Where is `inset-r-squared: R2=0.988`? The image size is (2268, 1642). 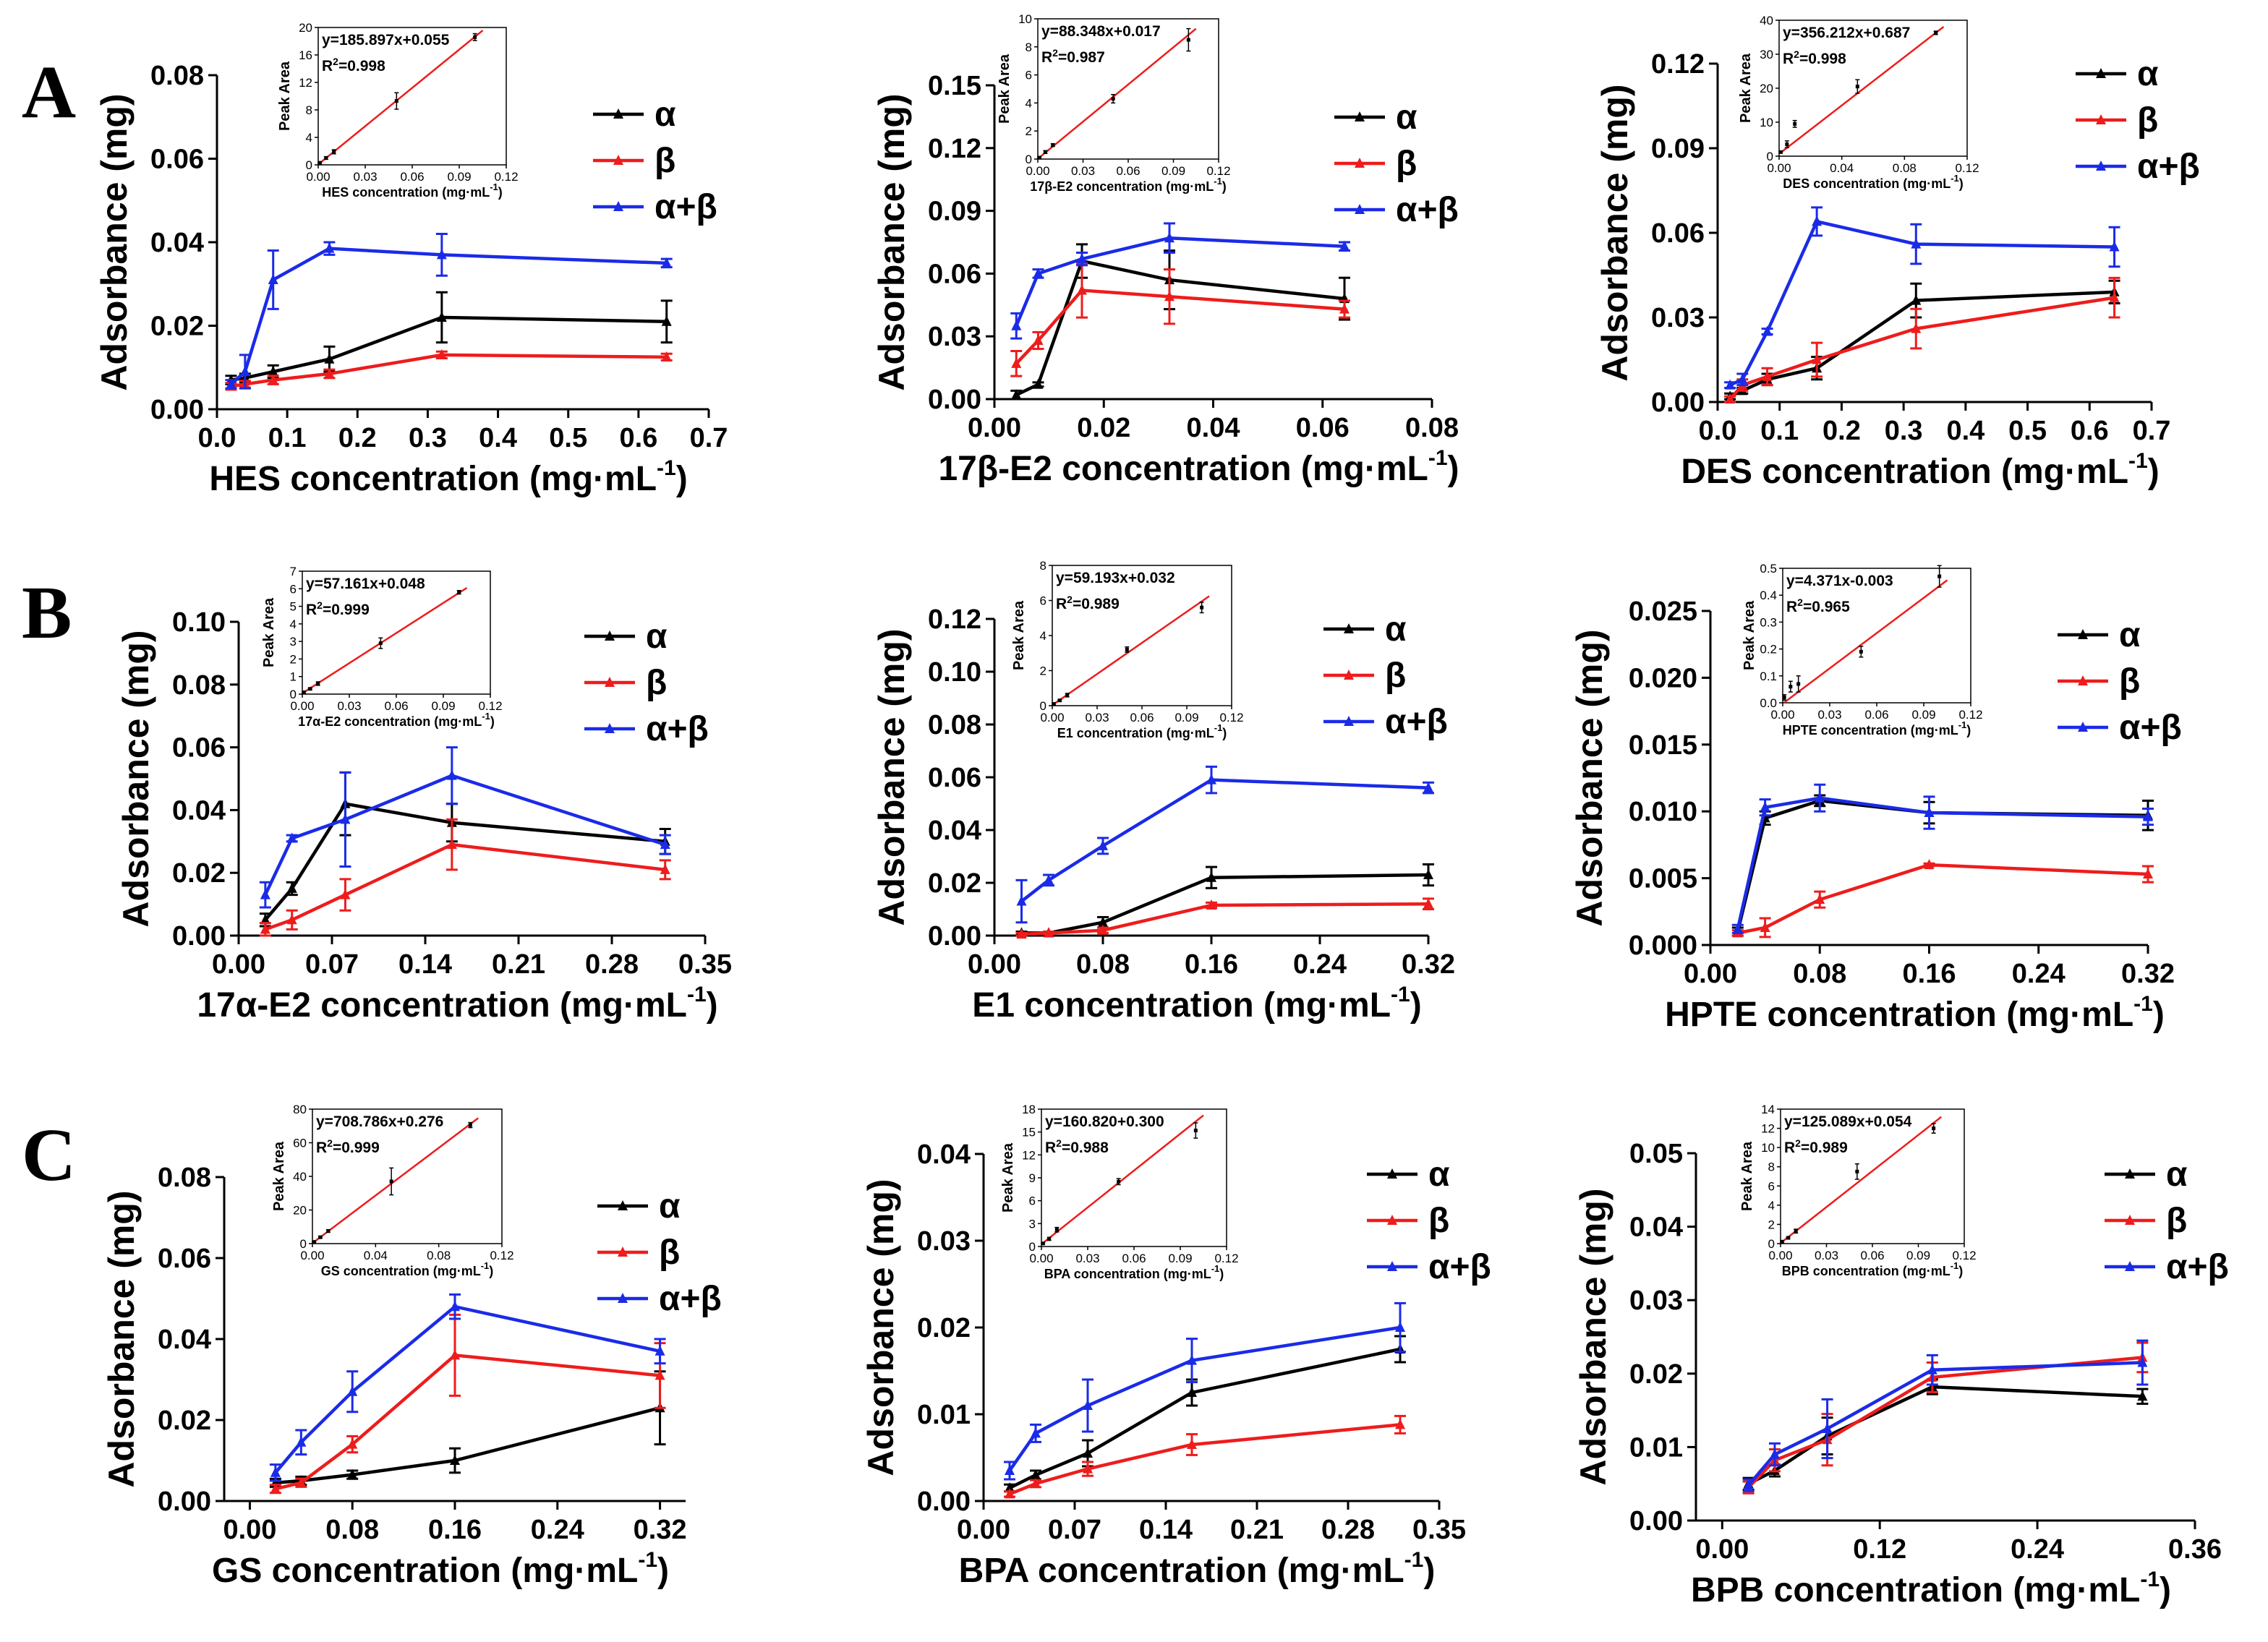
inset-r-squared: R2=0.988 is located at coordinates (1077, 1146).